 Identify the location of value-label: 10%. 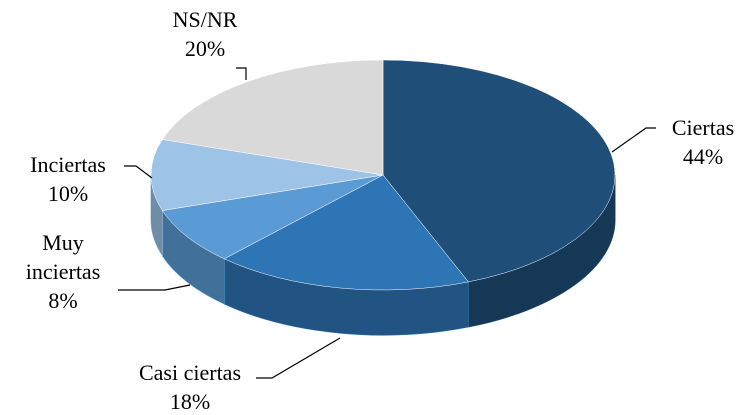
(68, 193).